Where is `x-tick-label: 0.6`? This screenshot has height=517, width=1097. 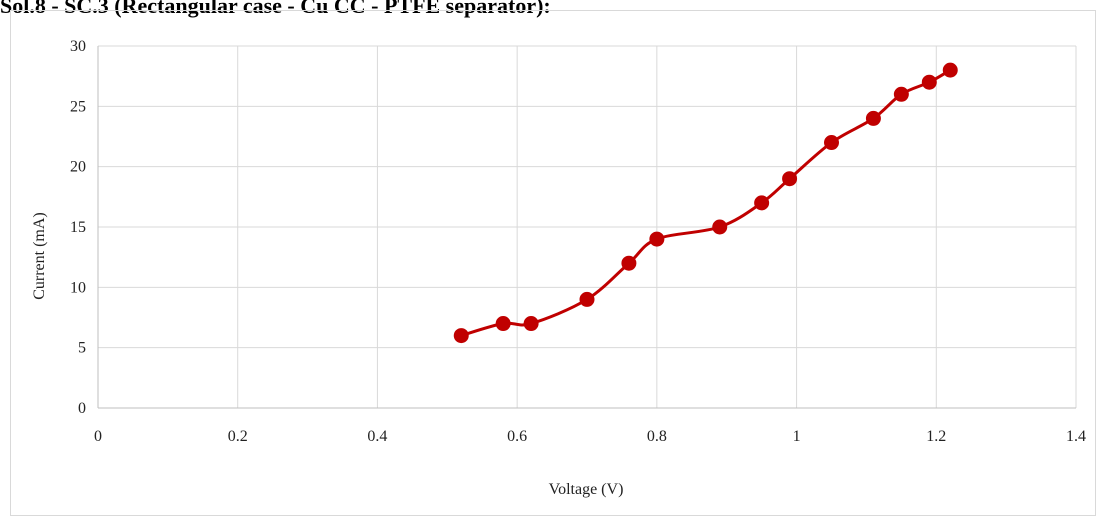 x-tick-label: 0.6 is located at coordinates (517, 436).